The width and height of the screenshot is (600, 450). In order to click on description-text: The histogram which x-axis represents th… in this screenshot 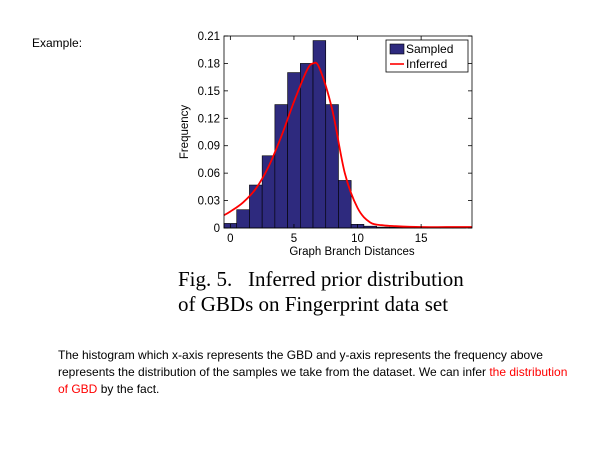, I will do `click(318, 372)`.